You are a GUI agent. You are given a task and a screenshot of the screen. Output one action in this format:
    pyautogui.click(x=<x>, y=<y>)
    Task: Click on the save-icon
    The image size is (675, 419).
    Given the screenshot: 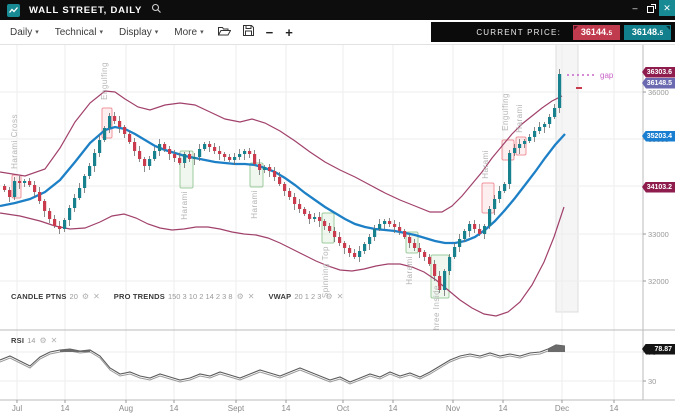 What is the action you would take?
    pyautogui.click(x=248, y=32)
    